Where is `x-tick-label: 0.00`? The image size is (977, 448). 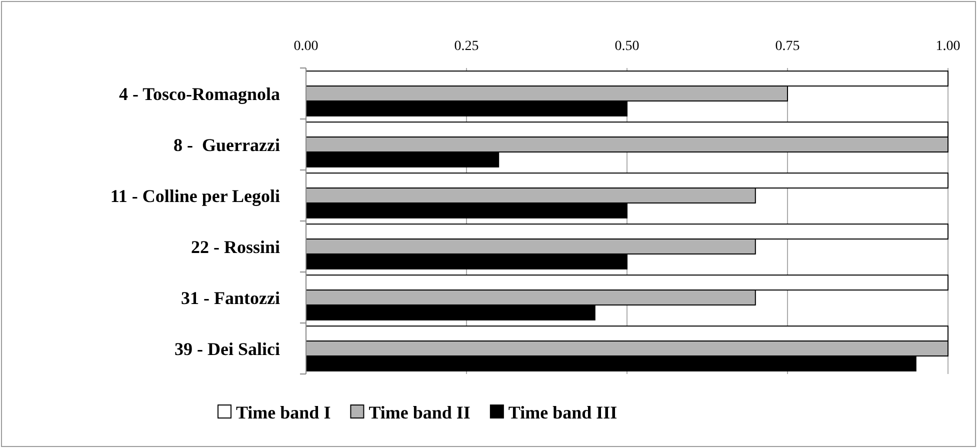 x-tick-label: 0.00 is located at coordinates (306, 46).